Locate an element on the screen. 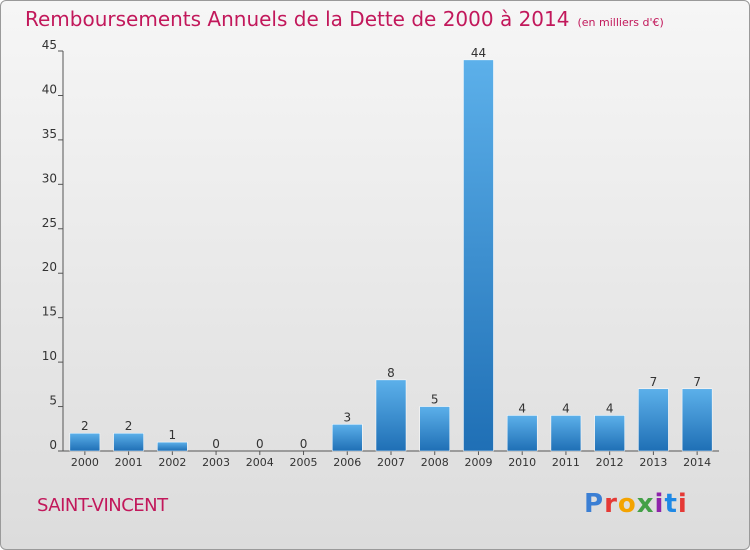 The height and width of the screenshot is (550, 750). x-tick-label: 2008 is located at coordinates (435, 462).